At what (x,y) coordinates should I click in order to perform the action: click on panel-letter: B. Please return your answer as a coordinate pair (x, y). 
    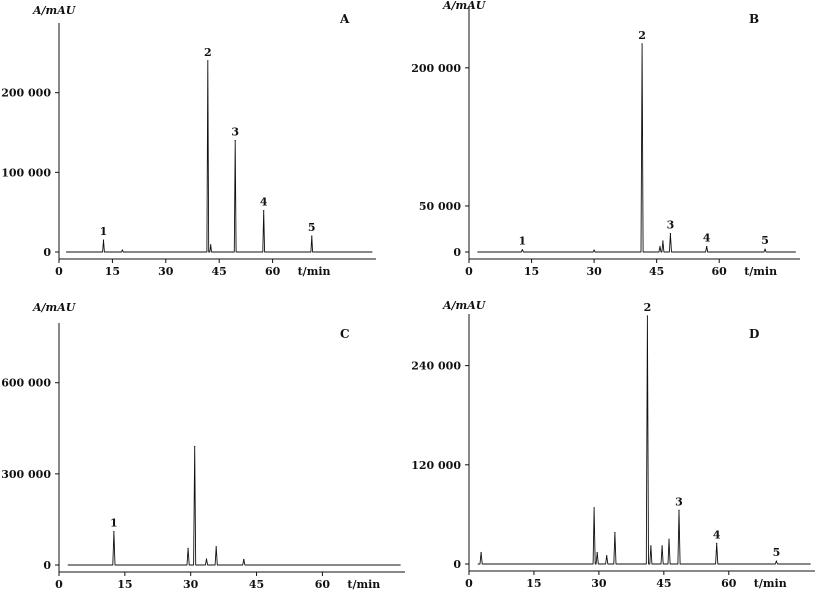
    Looking at the image, I should click on (754, 19).